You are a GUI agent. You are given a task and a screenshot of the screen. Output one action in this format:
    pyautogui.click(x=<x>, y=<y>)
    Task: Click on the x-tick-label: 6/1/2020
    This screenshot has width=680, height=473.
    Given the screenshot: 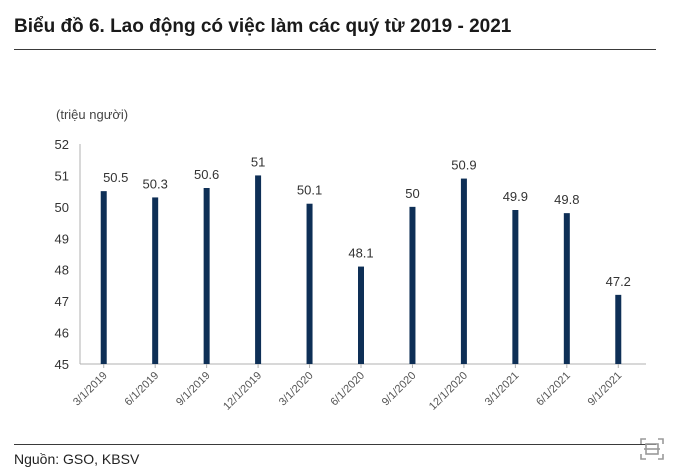 What is the action you would take?
    pyautogui.click(x=347, y=389)
    